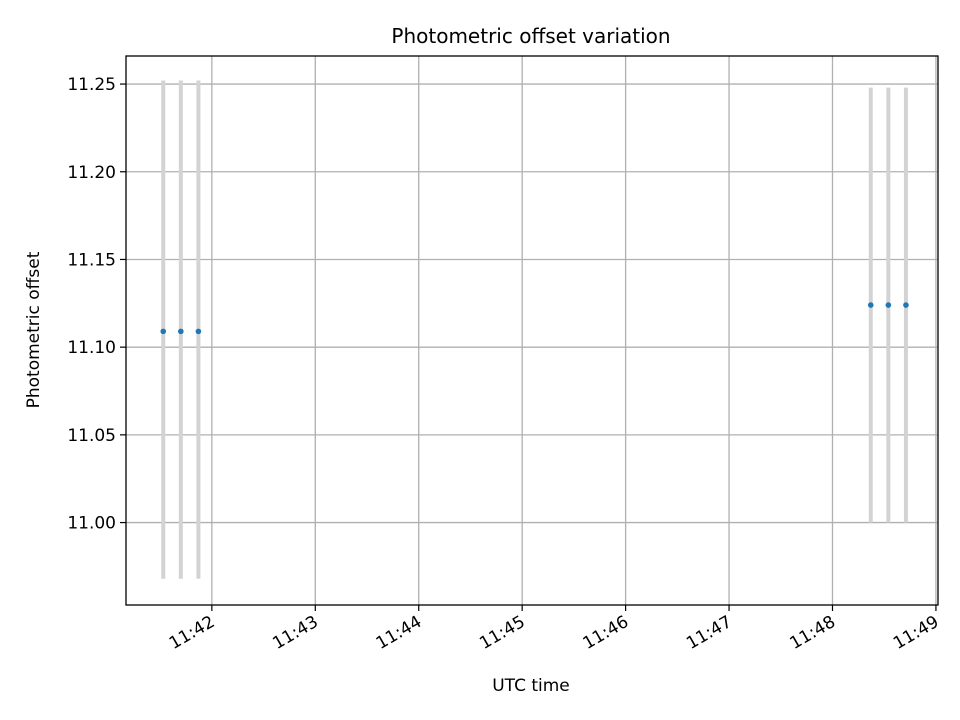 The width and height of the screenshot is (960, 720). I want to click on x-axis-label: UTC time, so click(531, 686).